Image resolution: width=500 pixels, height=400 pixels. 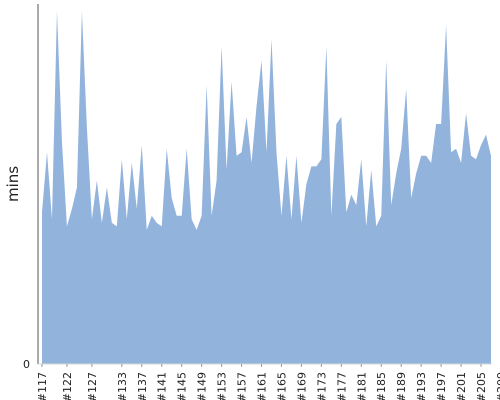 I want to click on x-tick-label: #145, so click(x=182, y=386).